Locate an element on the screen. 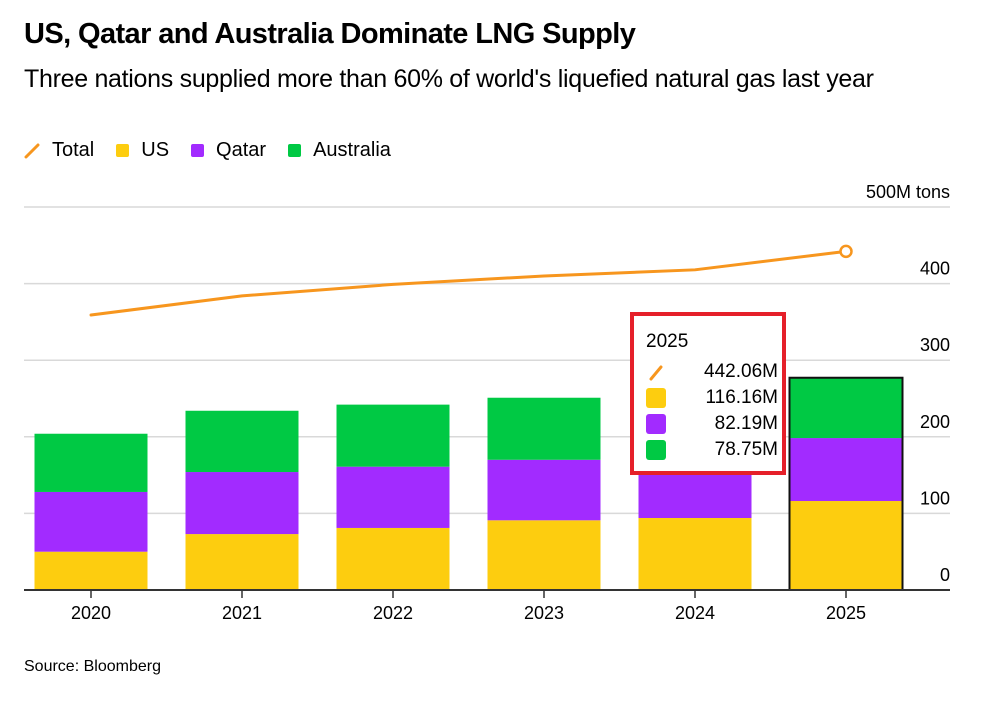 The height and width of the screenshot is (714, 985). legend-label: US is located at coordinates (155, 150).